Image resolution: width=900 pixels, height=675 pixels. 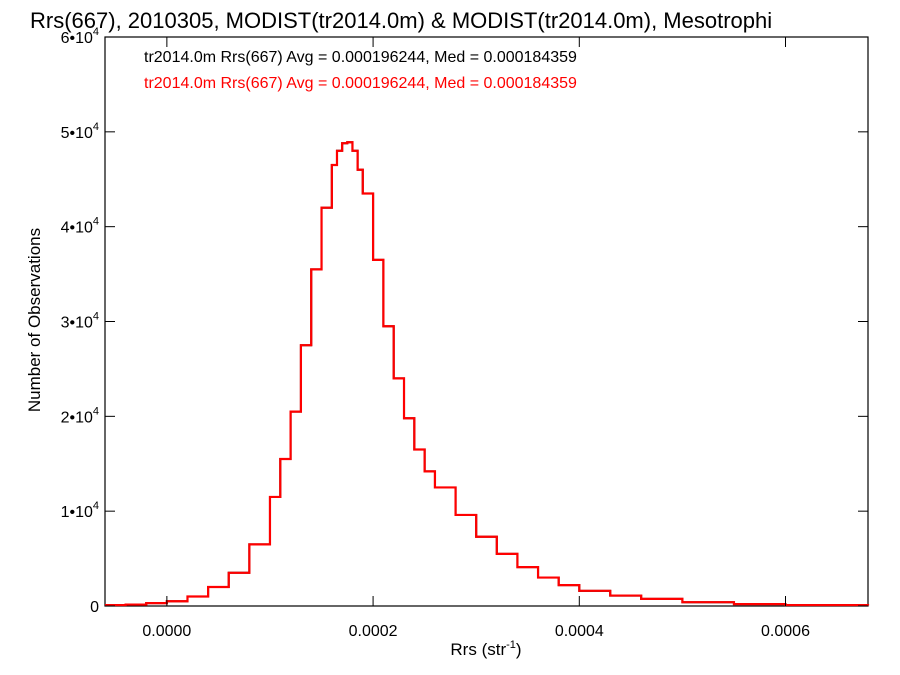 What do you see at coordinates (519, 649) in the screenshot?
I see `x-axis-label-close: )` at bounding box center [519, 649].